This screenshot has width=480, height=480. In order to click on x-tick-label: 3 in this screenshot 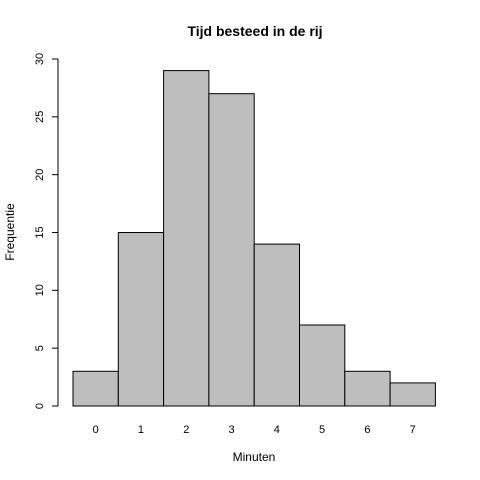, I will do `click(231, 430)`.